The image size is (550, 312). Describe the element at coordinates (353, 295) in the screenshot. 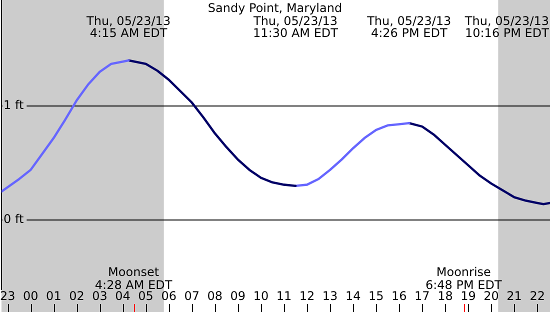

I see `x-tick-label: 14` at that location.